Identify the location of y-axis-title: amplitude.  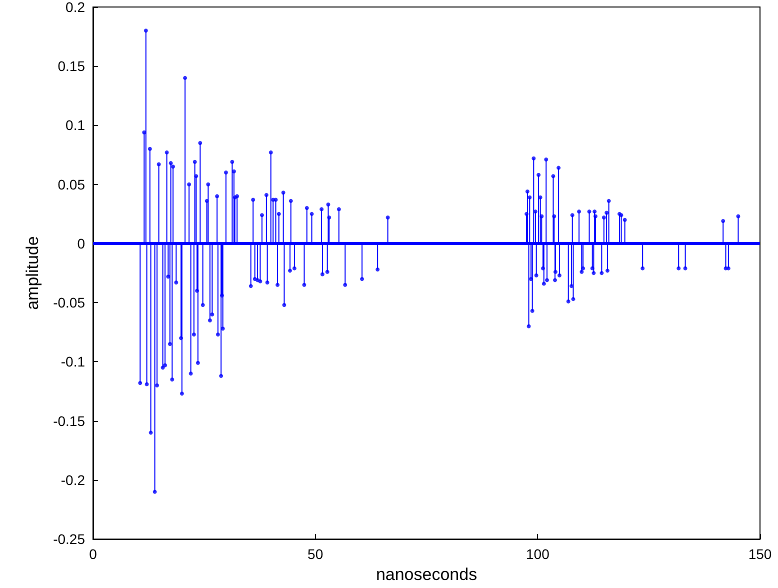
(32, 273).